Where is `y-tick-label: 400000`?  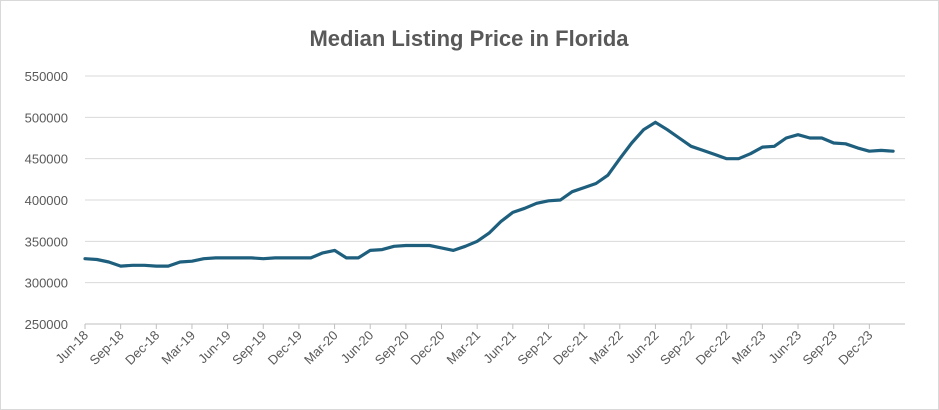 y-tick-label: 400000 is located at coordinates (46, 200).